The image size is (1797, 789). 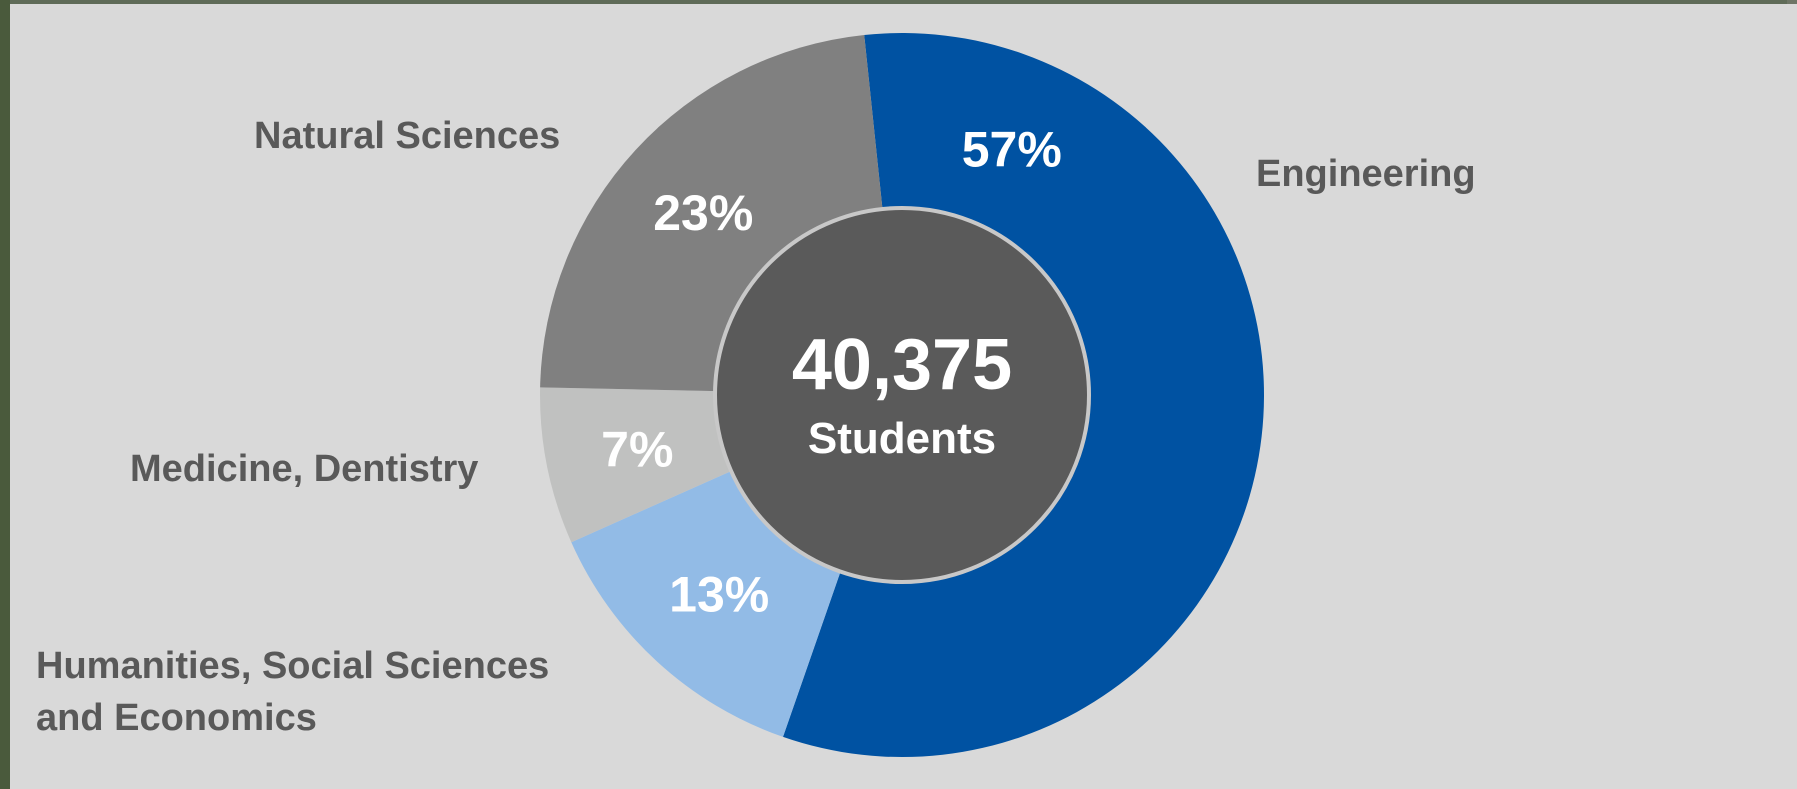 What do you see at coordinates (719, 595) in the screenshot?
I see `pct-label-humanities: 13%` at bounding box center [719, 595].